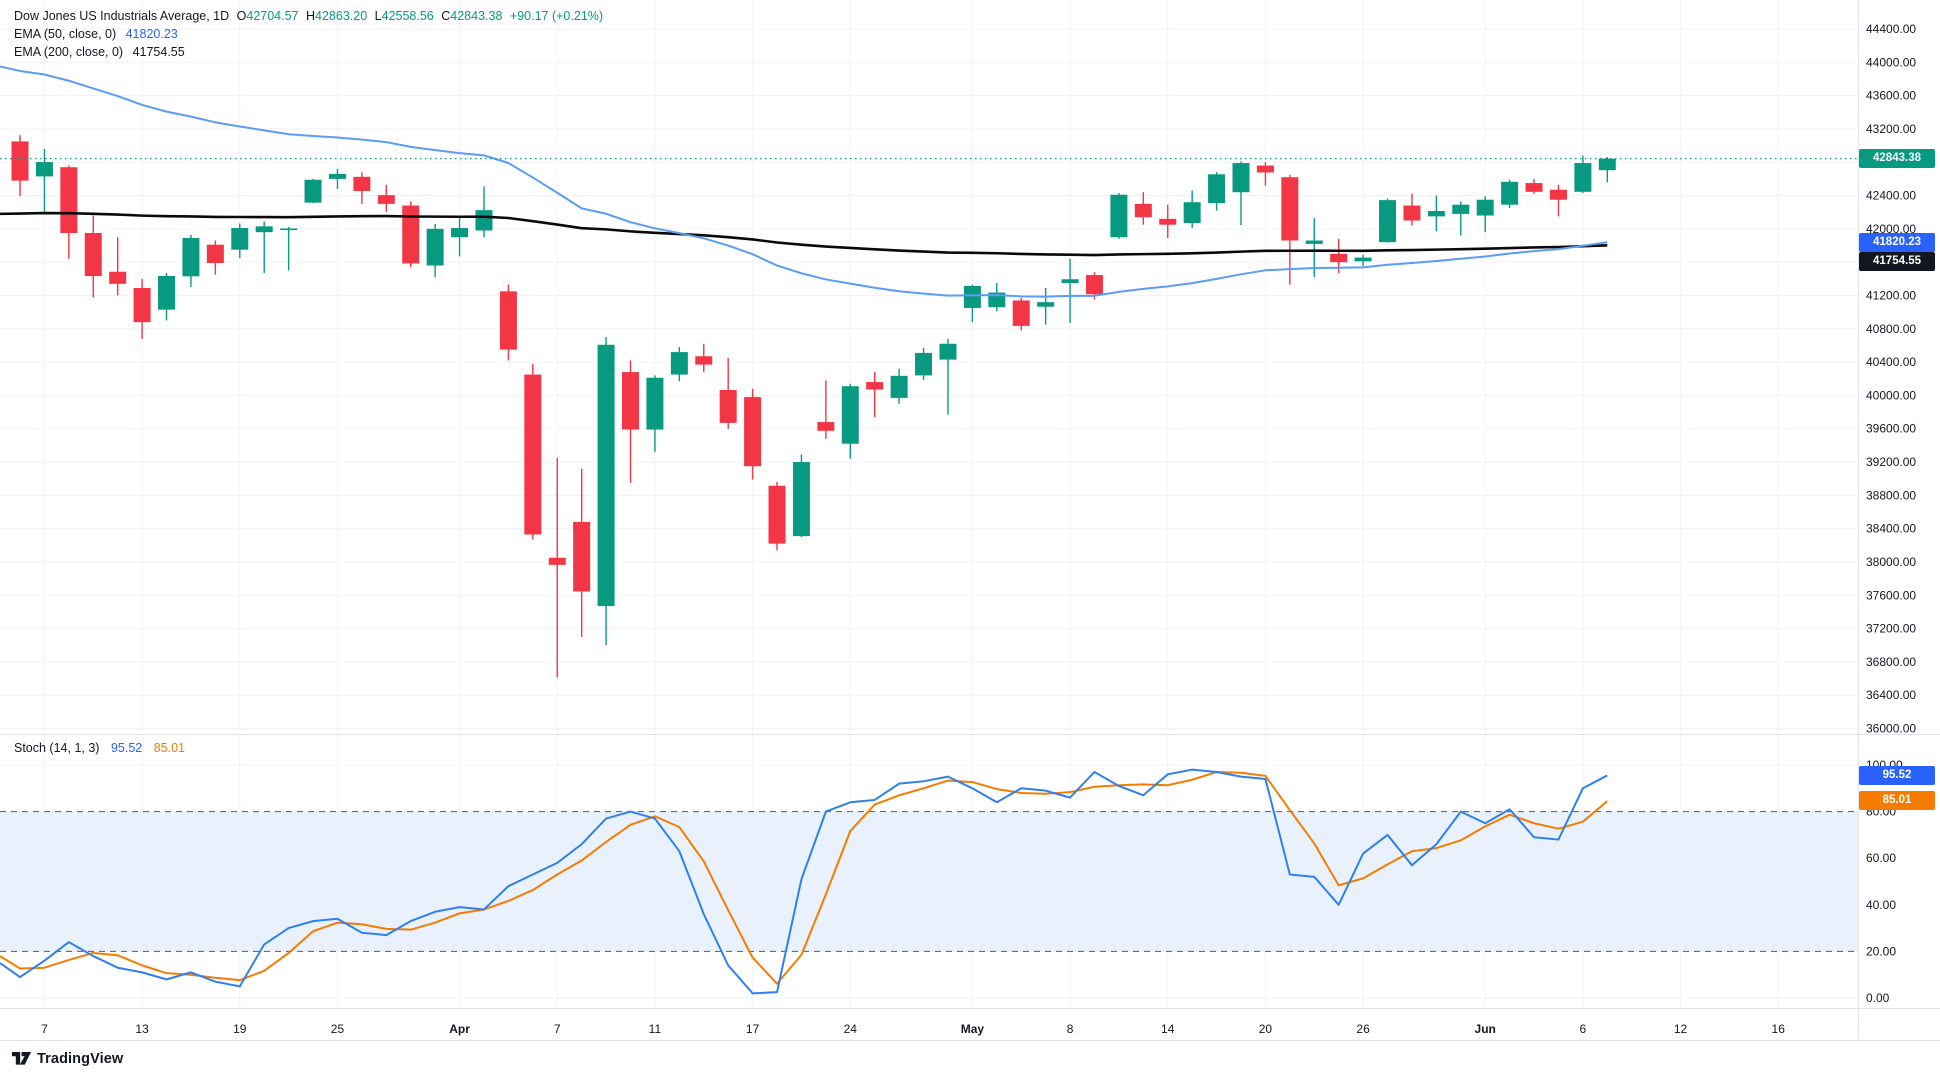 The width and height of the screenshot is (1940, 1086). What do you see at coordinates (973, 1029) in the screenshot?
I see `svg-text: May` at bounding box center [973, 1029].